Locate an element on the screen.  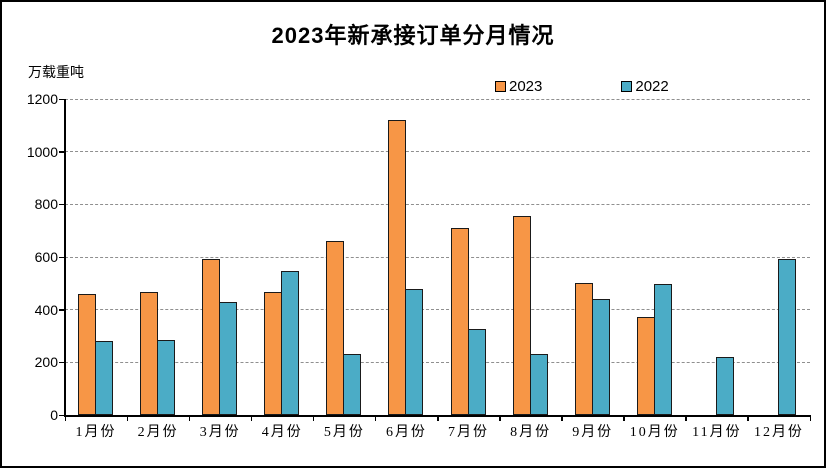
x-axis-label-12月份: 12月份 is located at coordinates (778, 432).